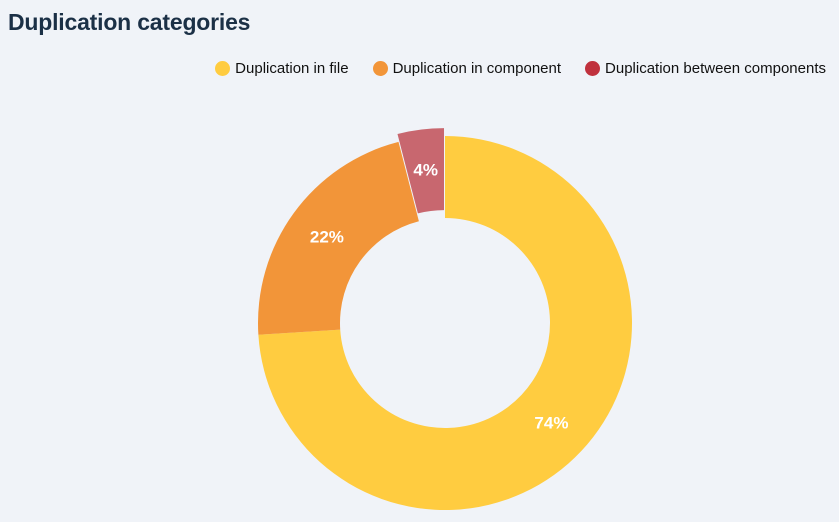  I want to click on legend-item-duplication-between-components: Duplication between components, so click(705, 68).